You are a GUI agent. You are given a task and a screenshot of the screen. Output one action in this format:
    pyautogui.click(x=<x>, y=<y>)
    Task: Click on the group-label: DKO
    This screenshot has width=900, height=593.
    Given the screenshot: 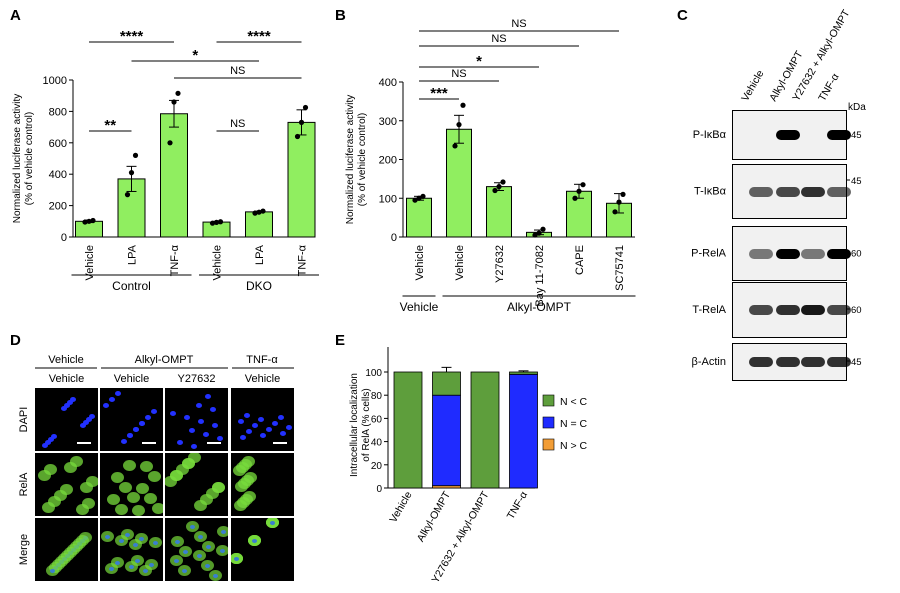 What is the action you would take?
    pyautogui.click(x=259, y=286)
    